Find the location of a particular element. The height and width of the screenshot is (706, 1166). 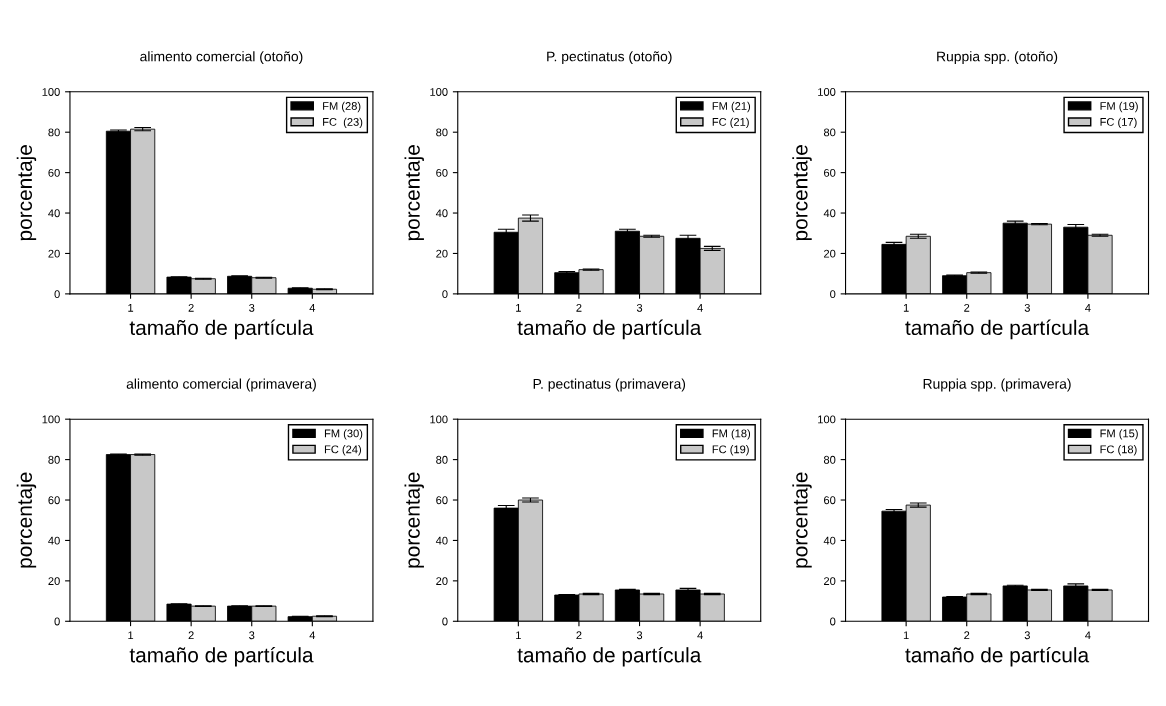

legend-label: FC (24) is located at coordinates (343, 450).